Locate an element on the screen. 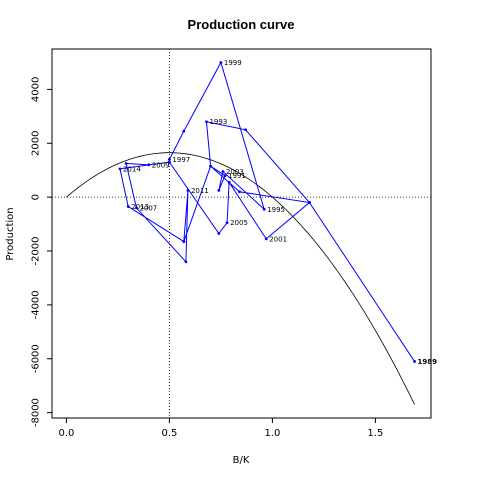 Image resolution: width=480 pixels, height=480 pixels. point-label: 2009 is located at coordinates (161, 165).